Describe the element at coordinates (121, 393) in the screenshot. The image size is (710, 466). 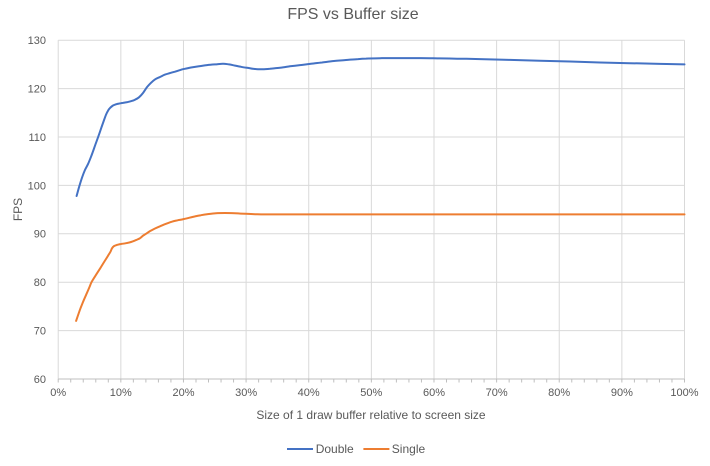
I see `svg-text: 10%` at that location.